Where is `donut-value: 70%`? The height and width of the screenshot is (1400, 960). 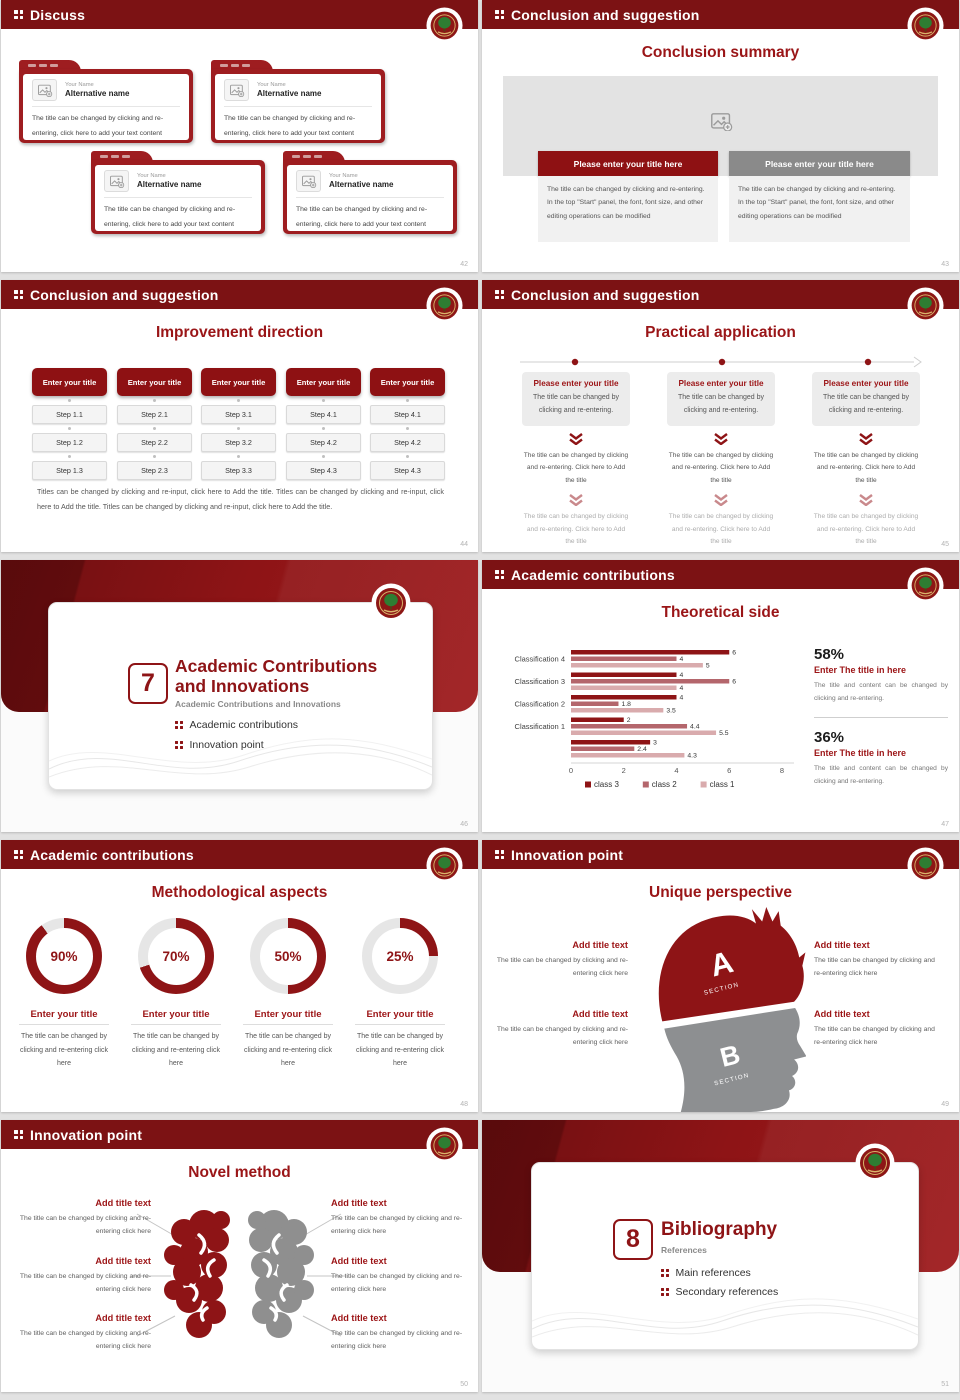 donut-value: 70% is located at coordinates (176, 956).